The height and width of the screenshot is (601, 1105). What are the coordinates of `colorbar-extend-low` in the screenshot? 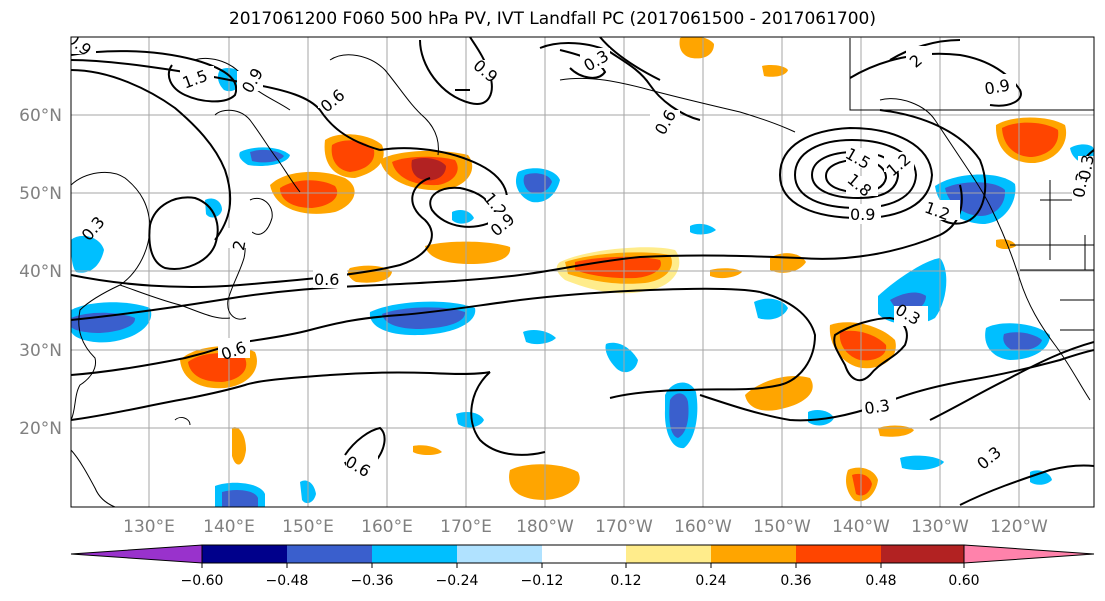 It's located at (136, 554).